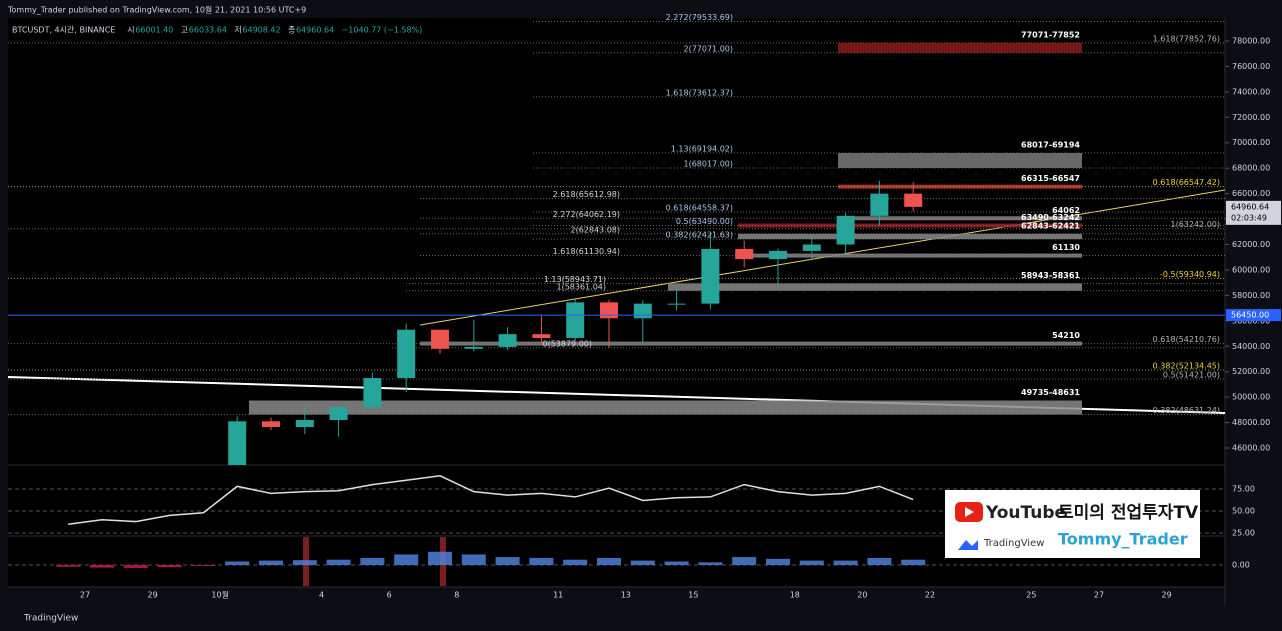 The width and height of the screenshot is (1282, 631). What do you see at coordinates (1050, 392) in the screenshot?
I see `zone-label: 49735-48631` at bounding box center [1050, 392].